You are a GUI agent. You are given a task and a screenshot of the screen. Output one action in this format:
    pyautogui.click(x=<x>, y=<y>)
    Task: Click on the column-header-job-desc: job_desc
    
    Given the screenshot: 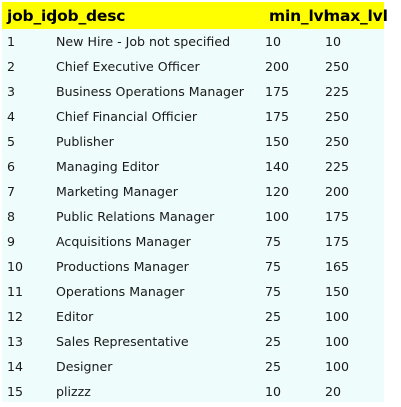 What is the action you would take?
    pyautogui.click(x=89, y=15)
    